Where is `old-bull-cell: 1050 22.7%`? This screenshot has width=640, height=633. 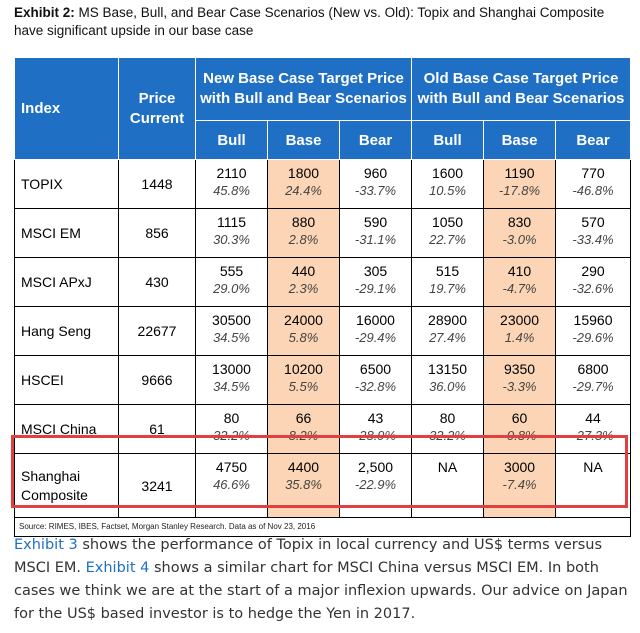 old-bull-cell: 1050 22.7% is located at coordinates (448, 233).